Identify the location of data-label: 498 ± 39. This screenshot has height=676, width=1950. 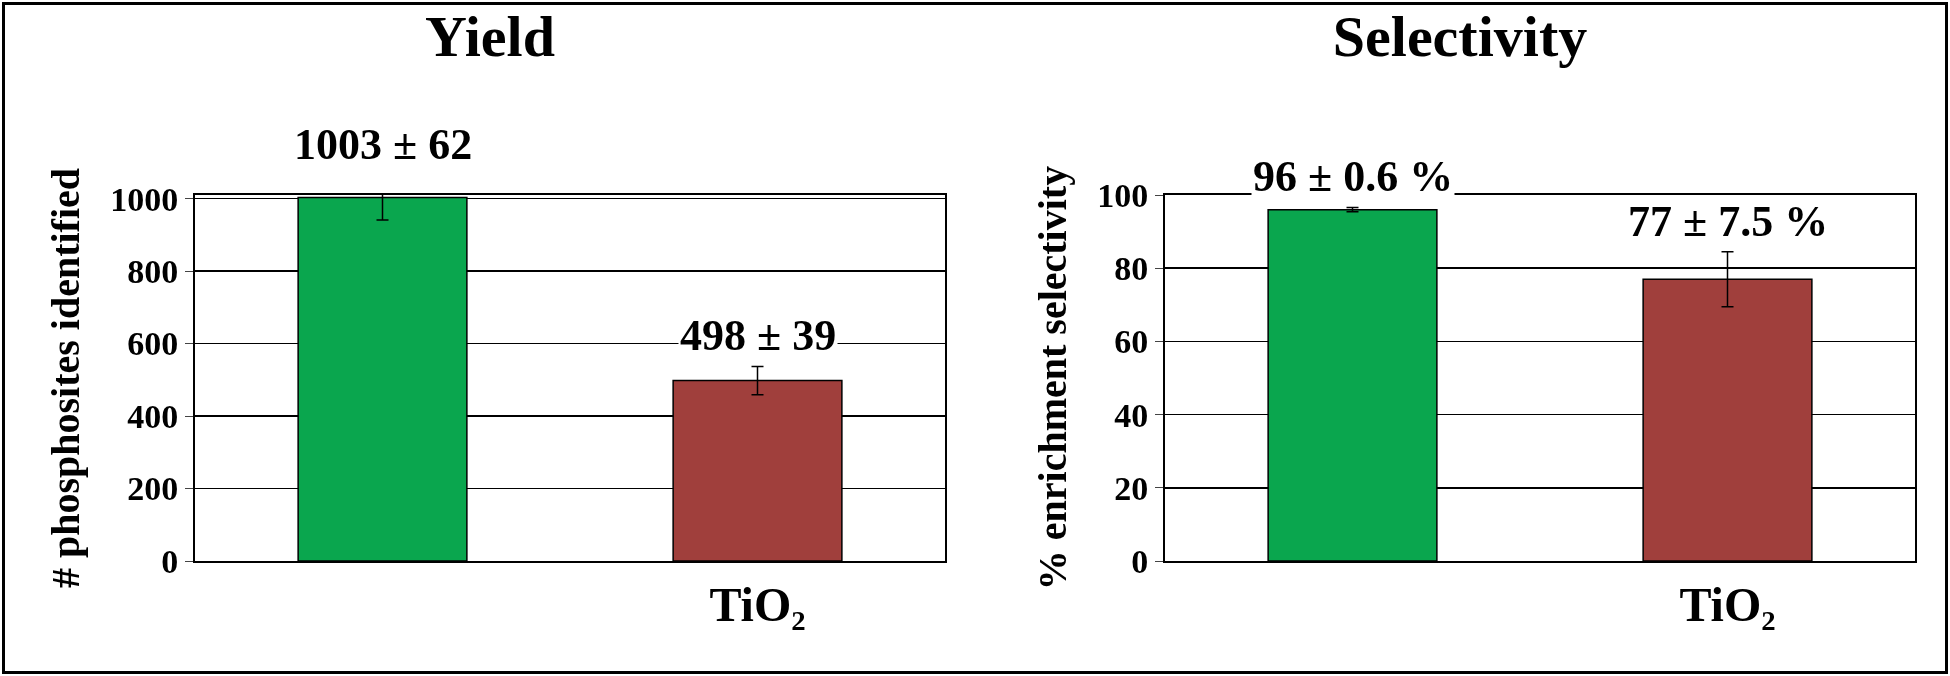
(758, 335).